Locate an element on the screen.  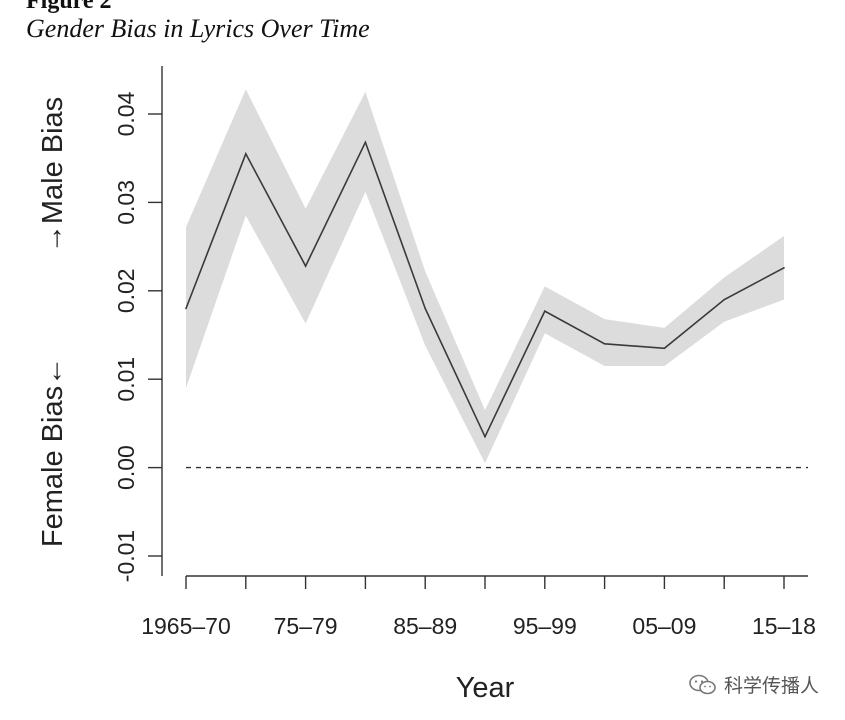
y-tick-label: 0.01 is located at coordinates (126, 379).